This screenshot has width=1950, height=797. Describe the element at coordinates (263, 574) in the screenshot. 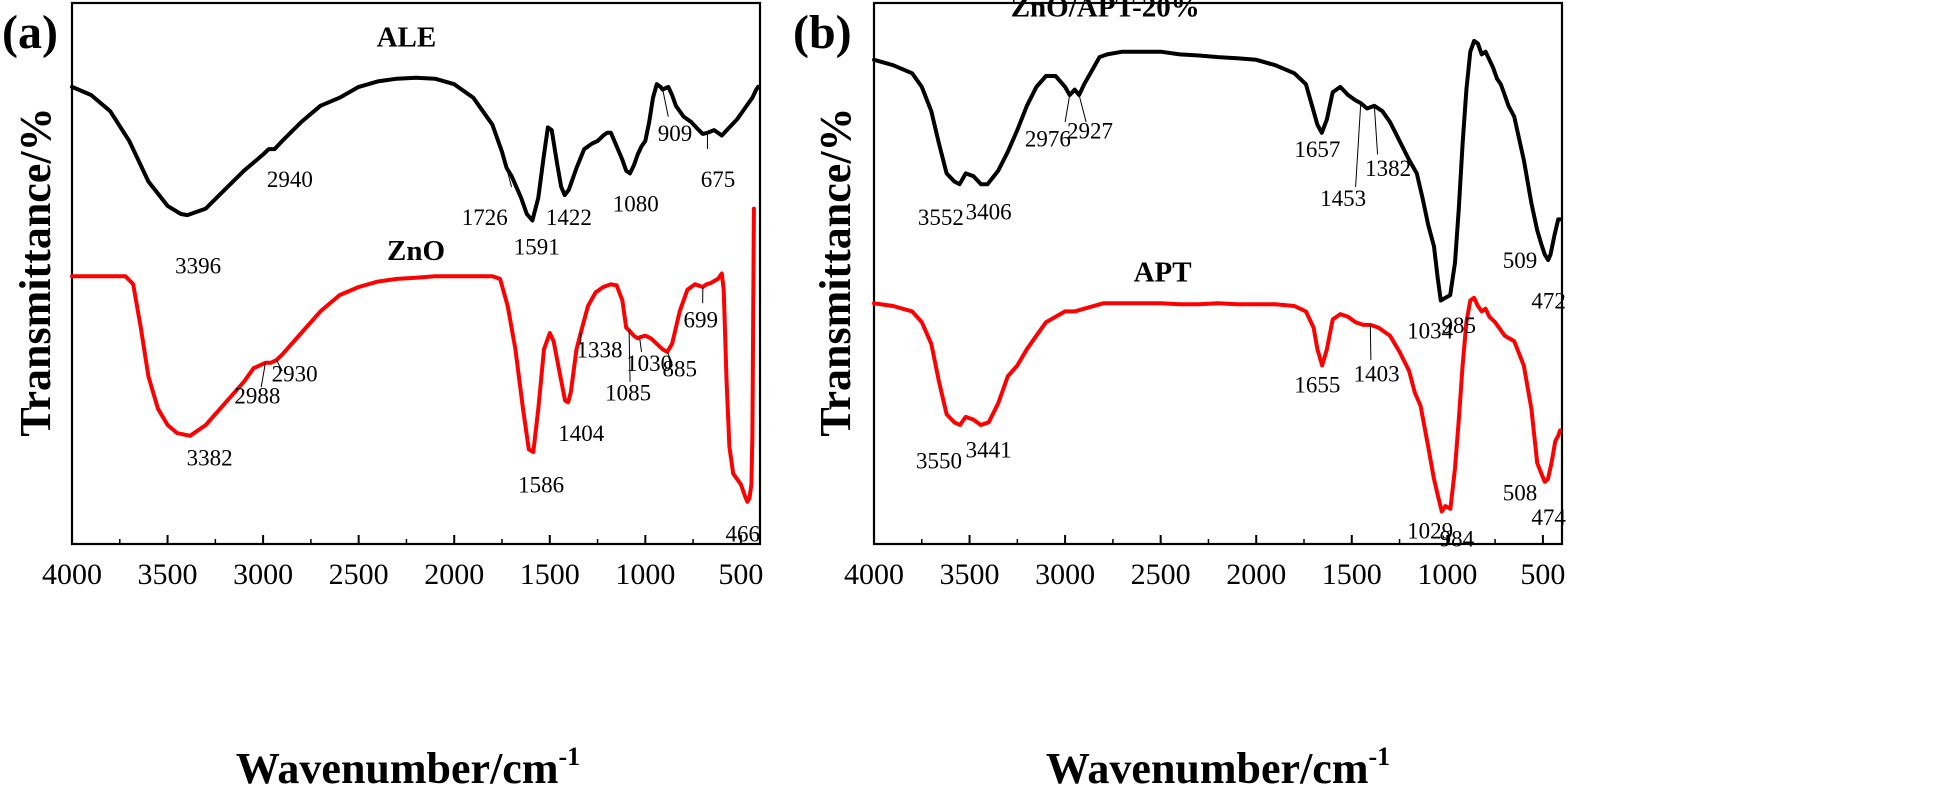

I see `x-tick-label-a: 3000` at that location.